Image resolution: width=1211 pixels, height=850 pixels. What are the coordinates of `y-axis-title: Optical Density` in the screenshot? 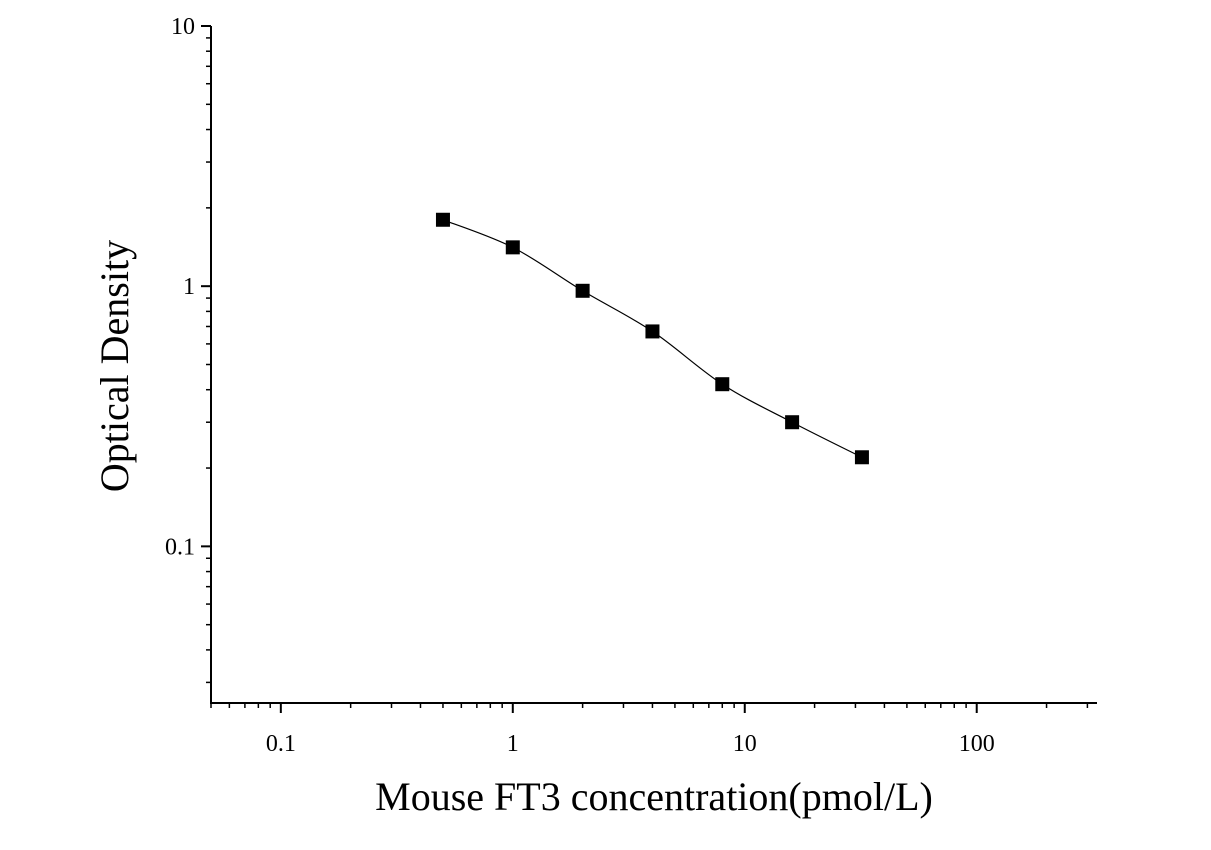 It's located at (114, 366).